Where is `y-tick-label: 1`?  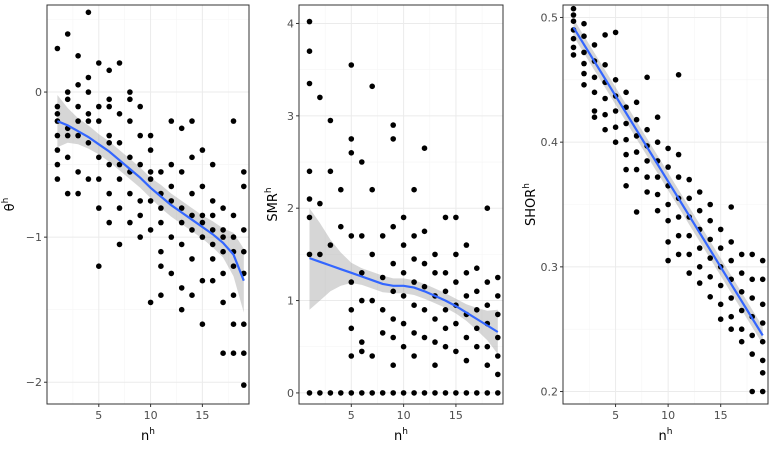
y-tick-label: 1 is located at coordinates (290, 301).